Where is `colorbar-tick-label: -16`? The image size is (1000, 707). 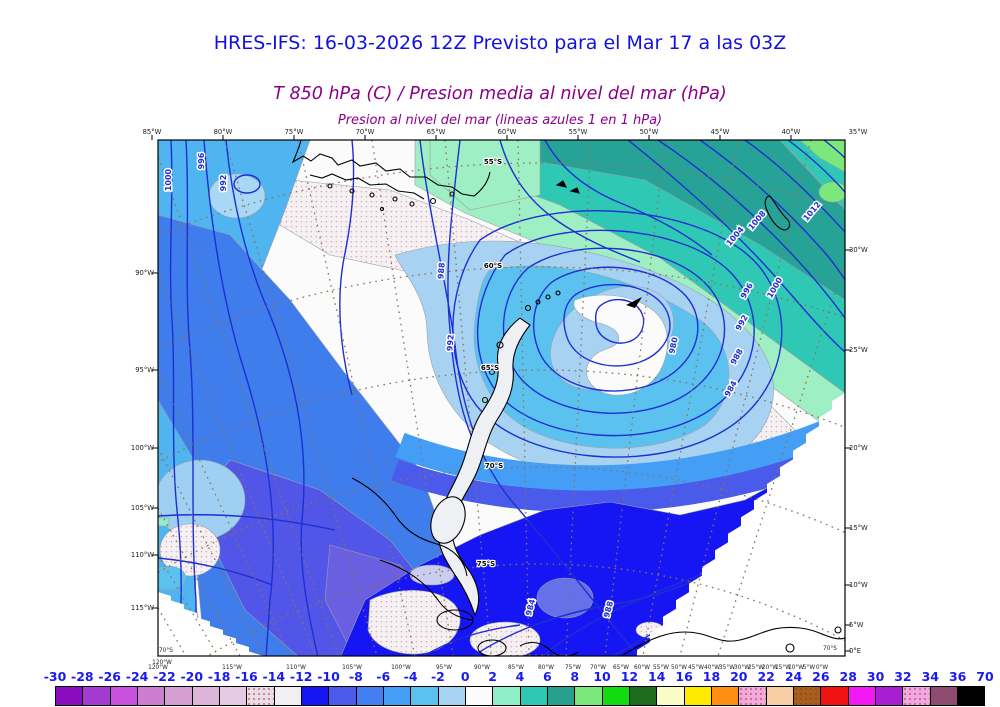 colorbar-tick-label: -16 is located at coordinates (246, 676).